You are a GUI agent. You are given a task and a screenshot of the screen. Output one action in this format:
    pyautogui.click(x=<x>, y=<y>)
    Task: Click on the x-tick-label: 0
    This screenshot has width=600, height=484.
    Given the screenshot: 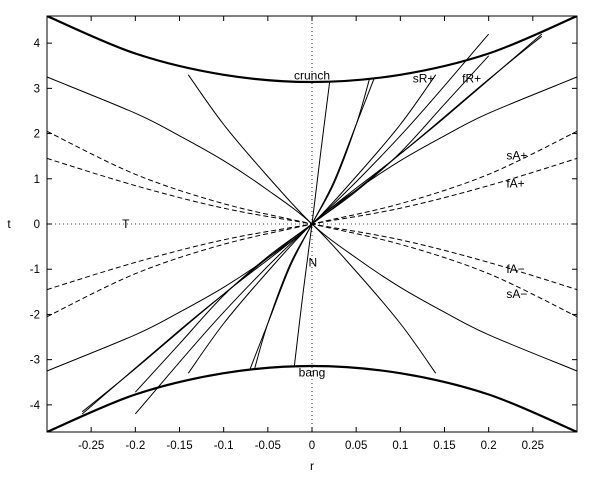 What is the action you would take?
    pyautogui.click(x=312, y=446)
    